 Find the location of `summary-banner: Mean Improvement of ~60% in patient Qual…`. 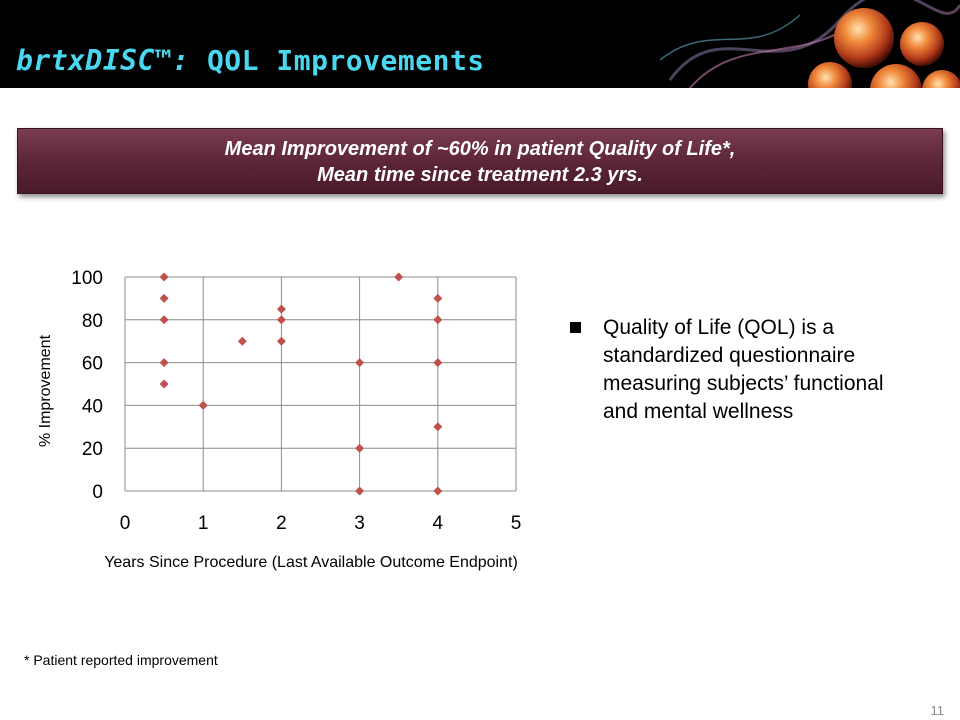

summary-banner: Mean Improvement of ~60% in patient Qual… is located at coordinates (480, 161).